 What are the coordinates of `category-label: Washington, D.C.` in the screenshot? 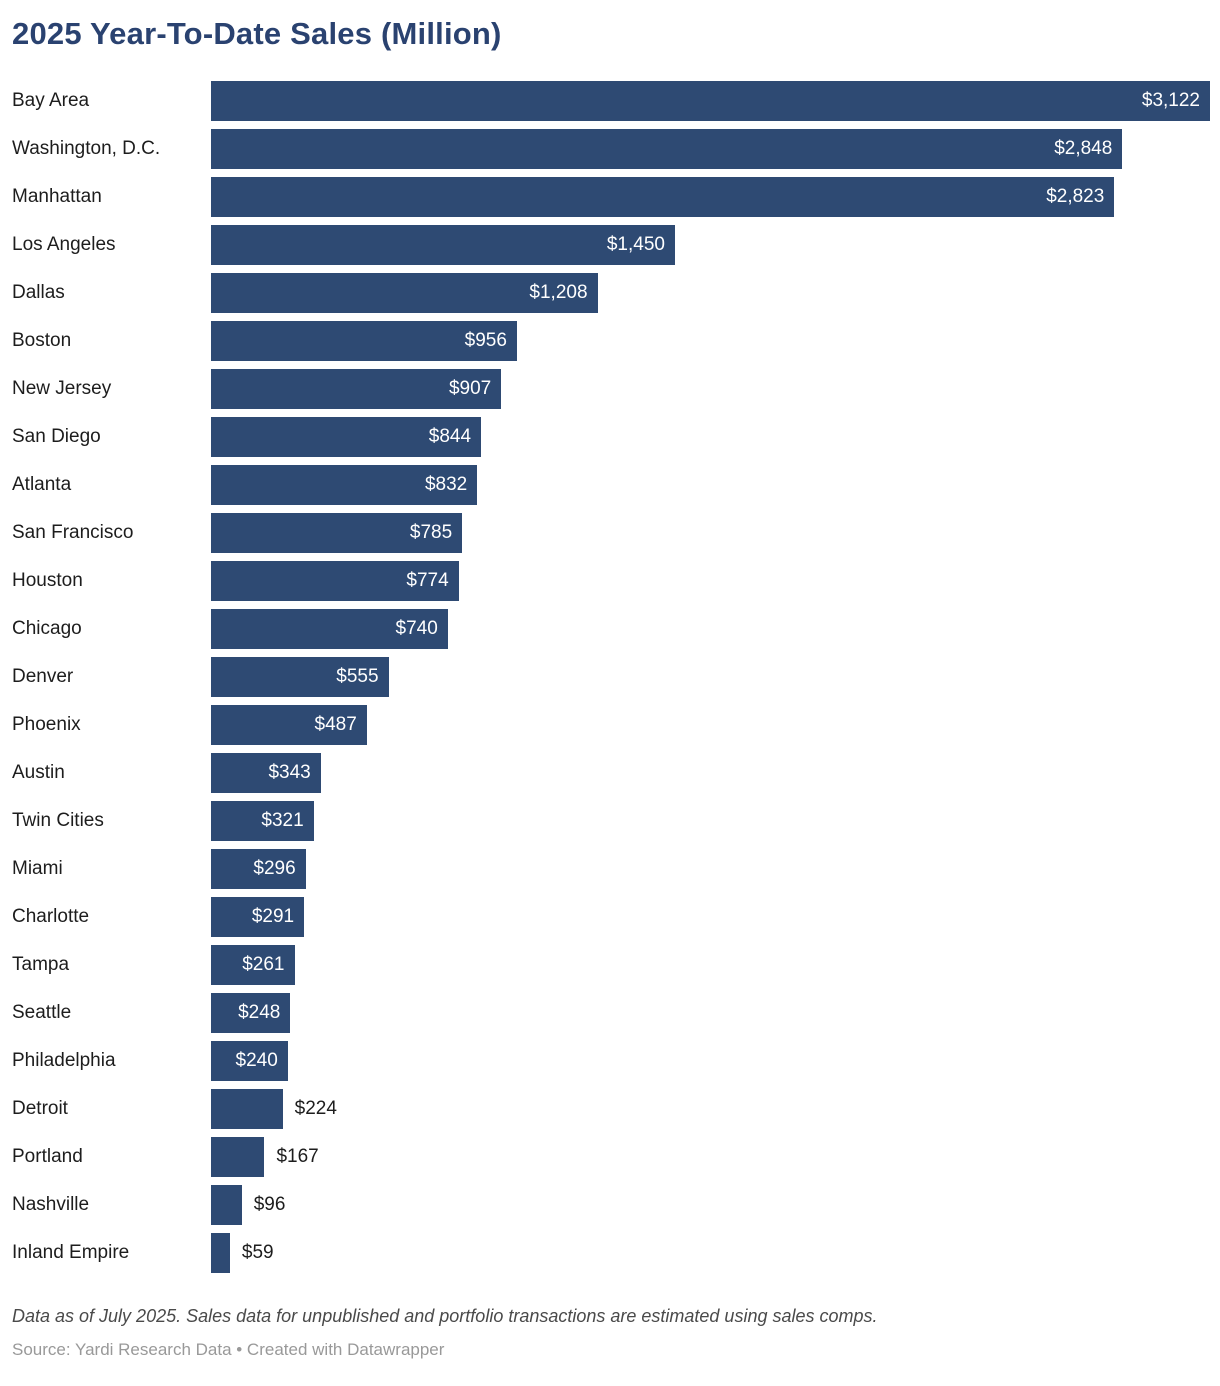 It's located at (86, 148).